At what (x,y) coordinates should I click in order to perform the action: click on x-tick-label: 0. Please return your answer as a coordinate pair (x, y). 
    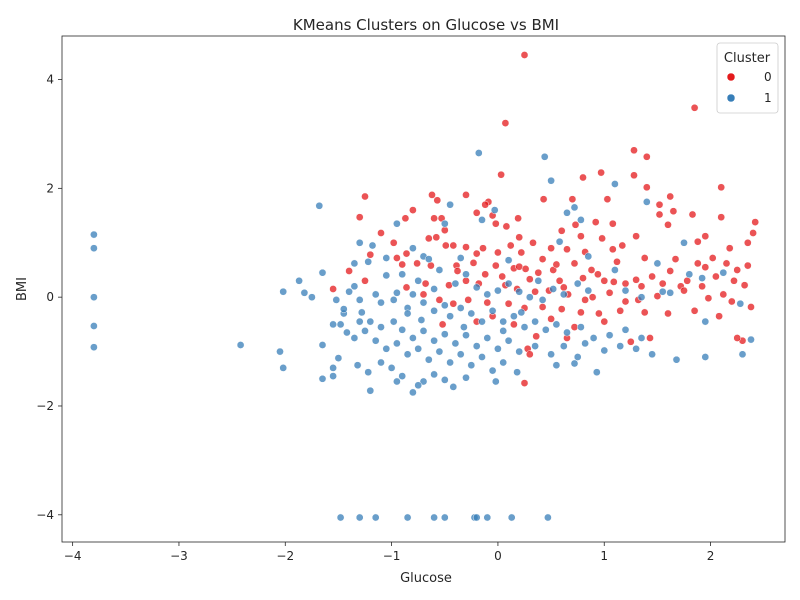
    Looking at the image, I should click on (498, 556).